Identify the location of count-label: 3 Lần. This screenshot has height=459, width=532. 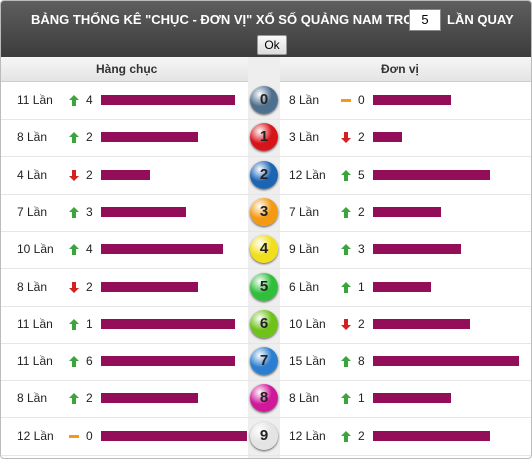
(304, 137).